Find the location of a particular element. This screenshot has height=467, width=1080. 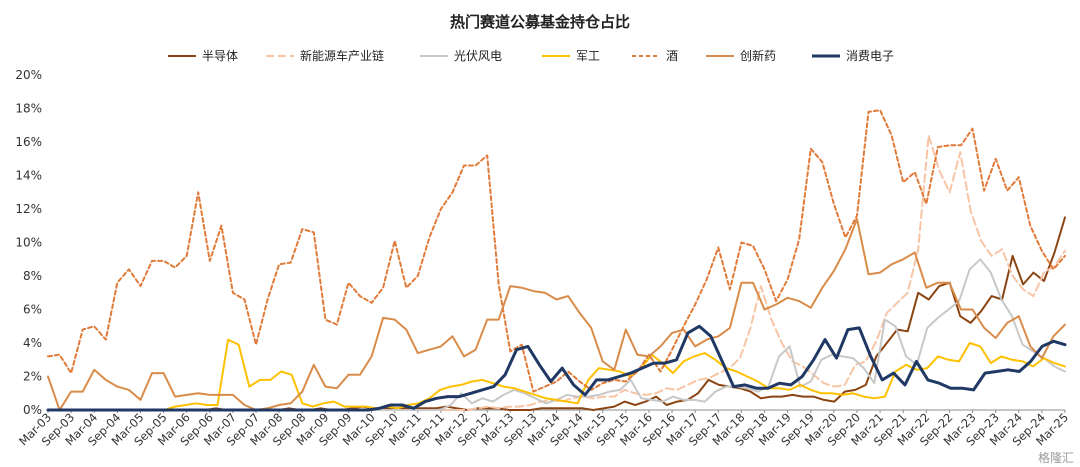

legend-item: 光伏风电 is located at coordinates (461, 56).